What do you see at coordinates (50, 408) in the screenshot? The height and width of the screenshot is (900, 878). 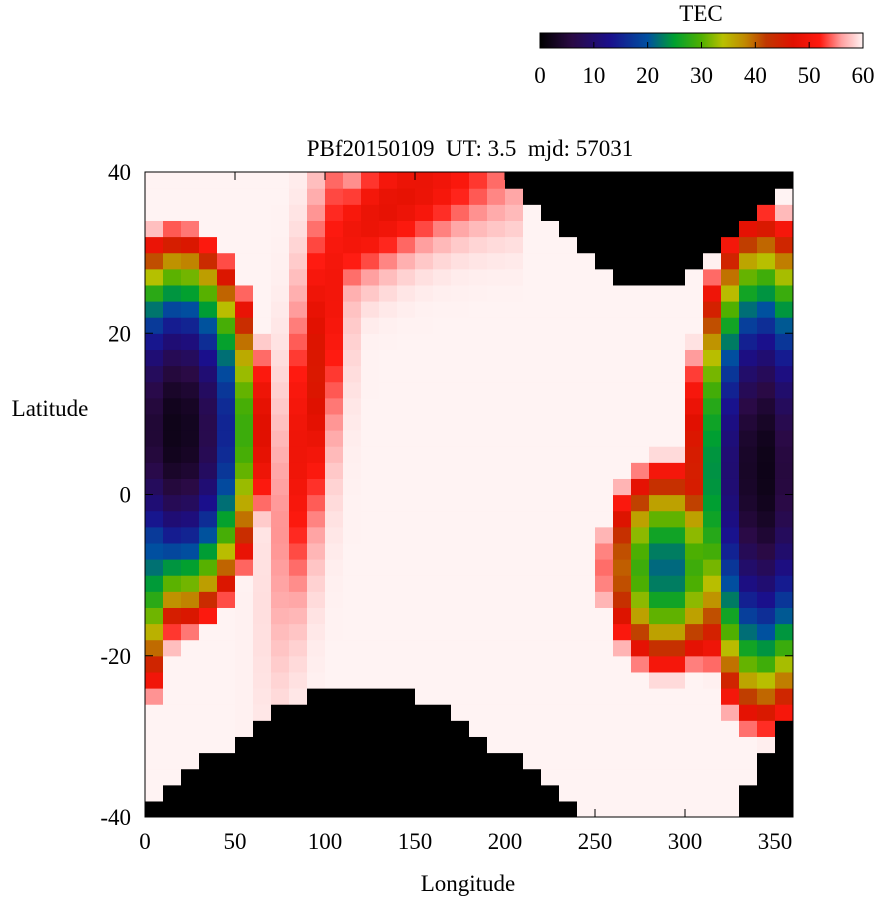 I see `y-axis-label: Latitude` at bounding box center [50, 408].